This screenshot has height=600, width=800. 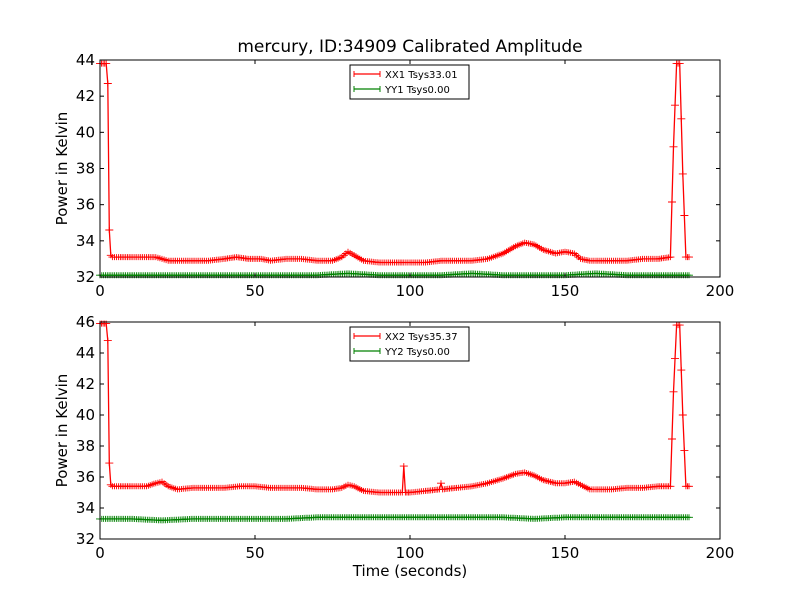 What do you see at coordinates (85, 508) in the screenshot?
I see `y-tick-label: 34` at bounding box center [85, 508].